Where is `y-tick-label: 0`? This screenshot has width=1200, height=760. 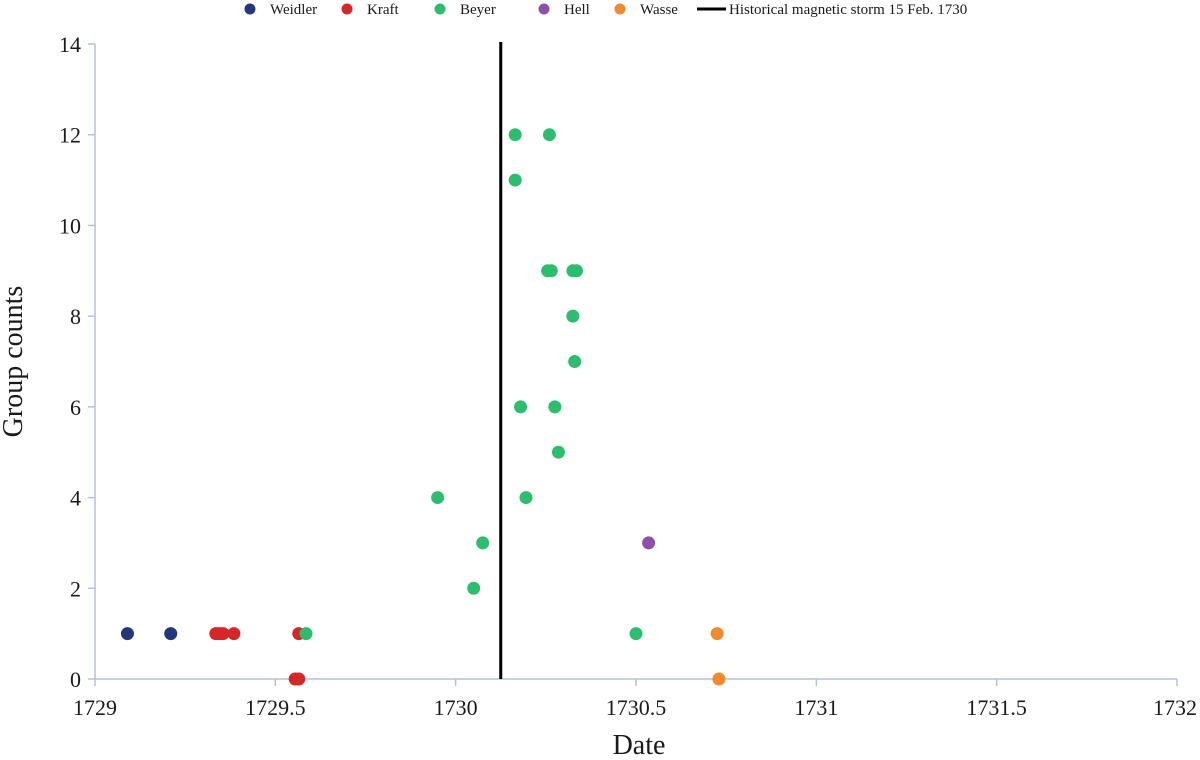
y-tick-label: 0 is located at coordinates (75, 679).